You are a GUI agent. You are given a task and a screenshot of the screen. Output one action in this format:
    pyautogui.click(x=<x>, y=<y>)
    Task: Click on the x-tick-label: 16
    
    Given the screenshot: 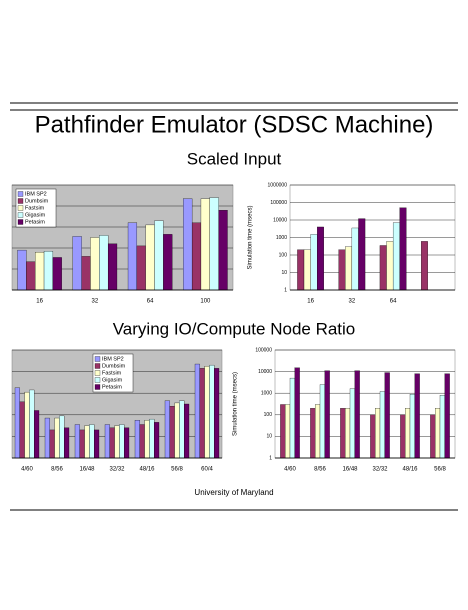 What is the action you would take?
    pyautogui.click(x=39, y=302)
    